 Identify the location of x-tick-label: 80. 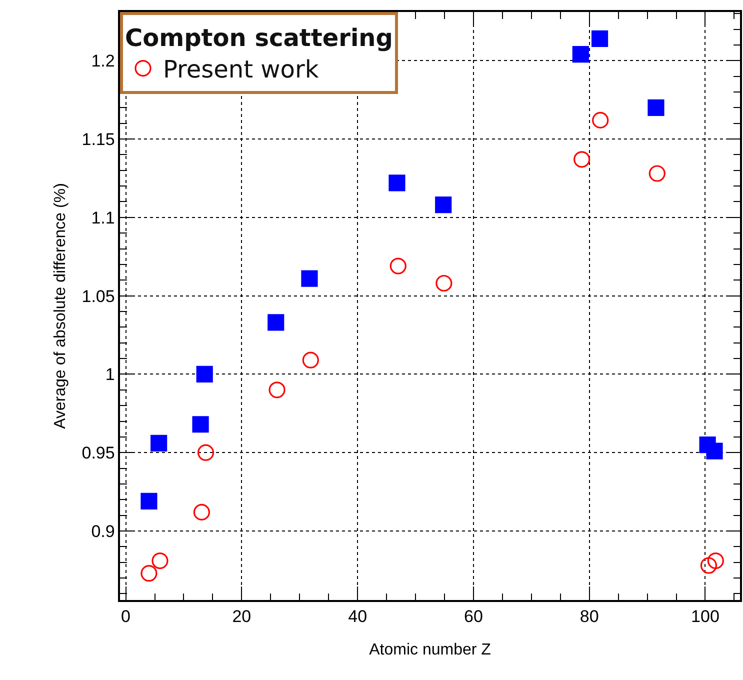
(589, 616).